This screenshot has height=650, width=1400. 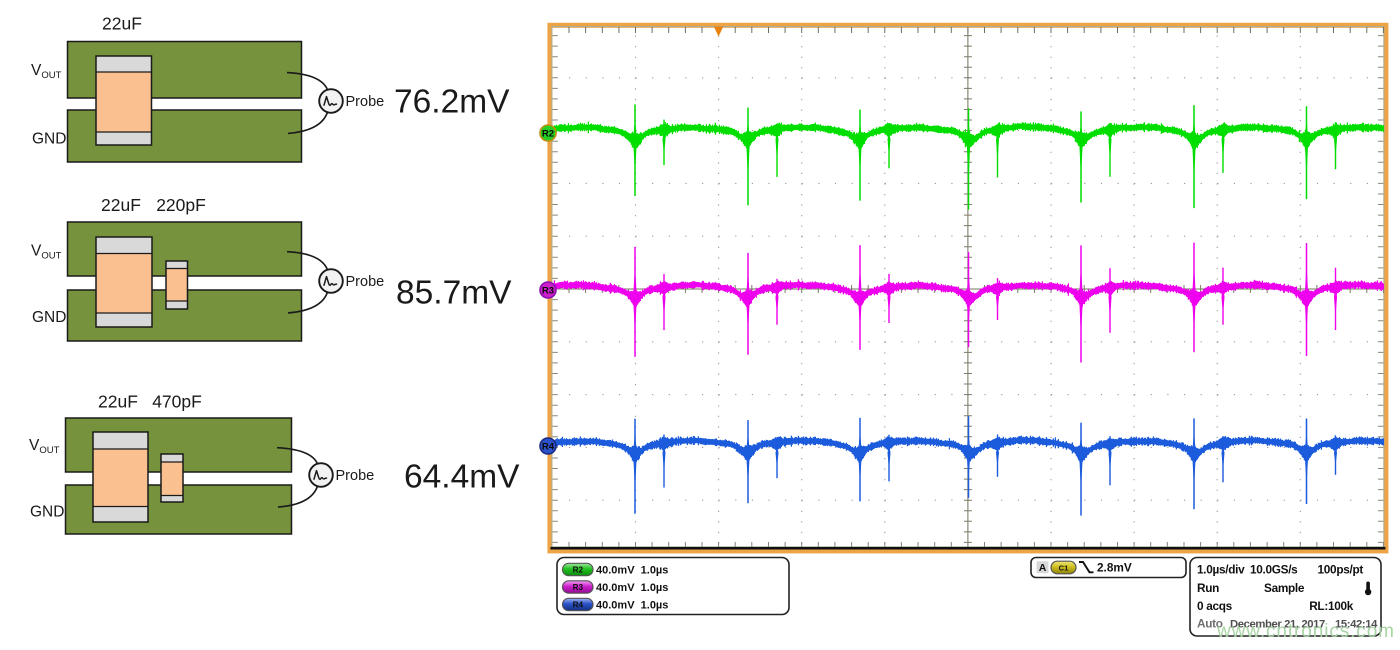 What do you see at coordinates (177, 402) in the screenshot?
I see `svg-text: 470pF` at bounding box center [177, 402].